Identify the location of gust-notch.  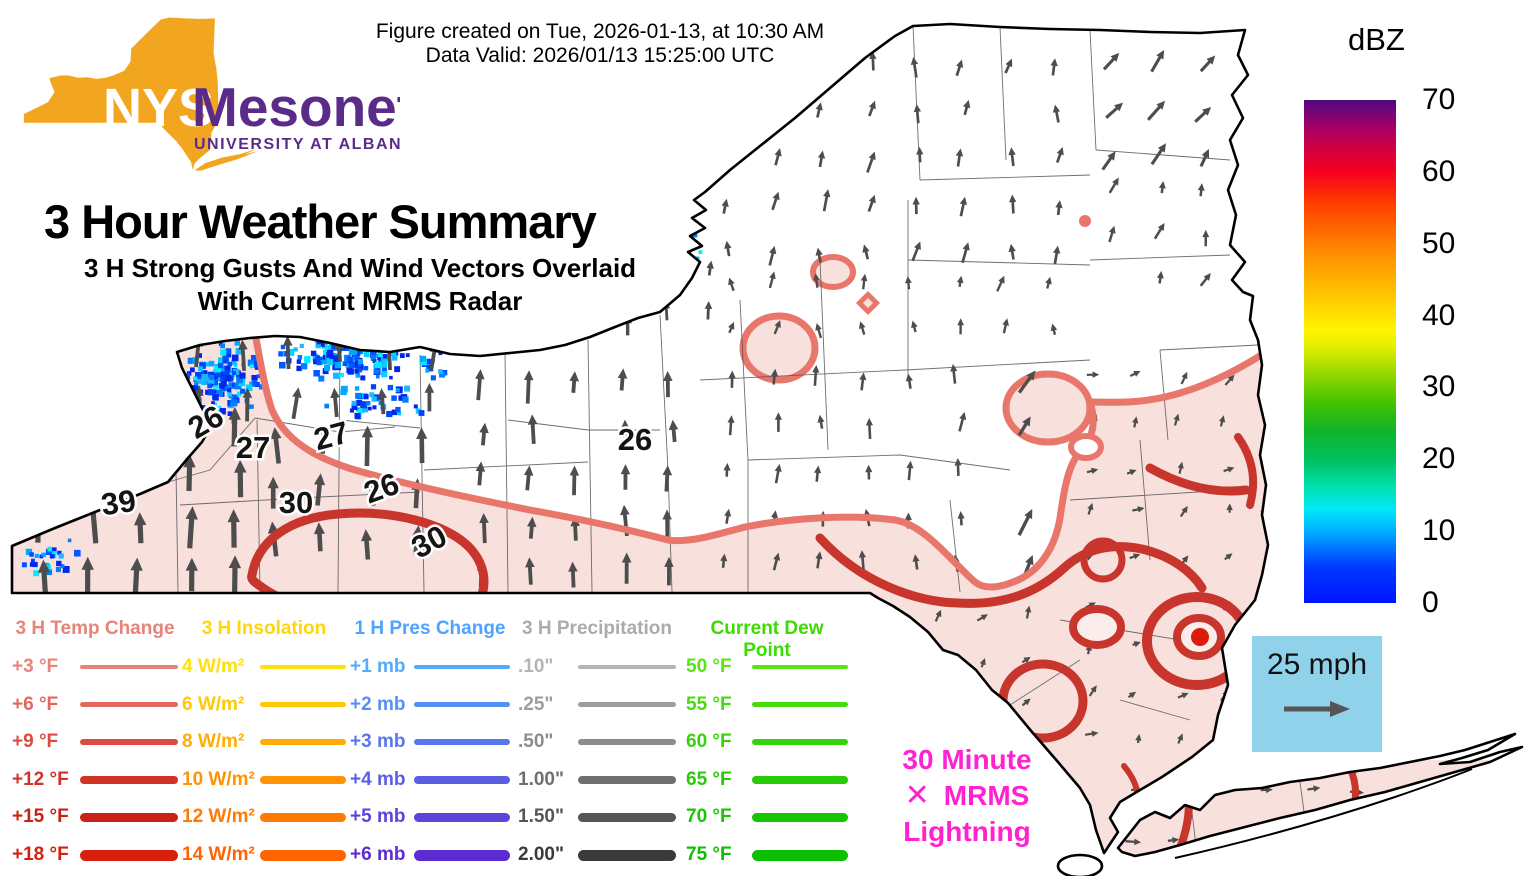
(1086, 447).